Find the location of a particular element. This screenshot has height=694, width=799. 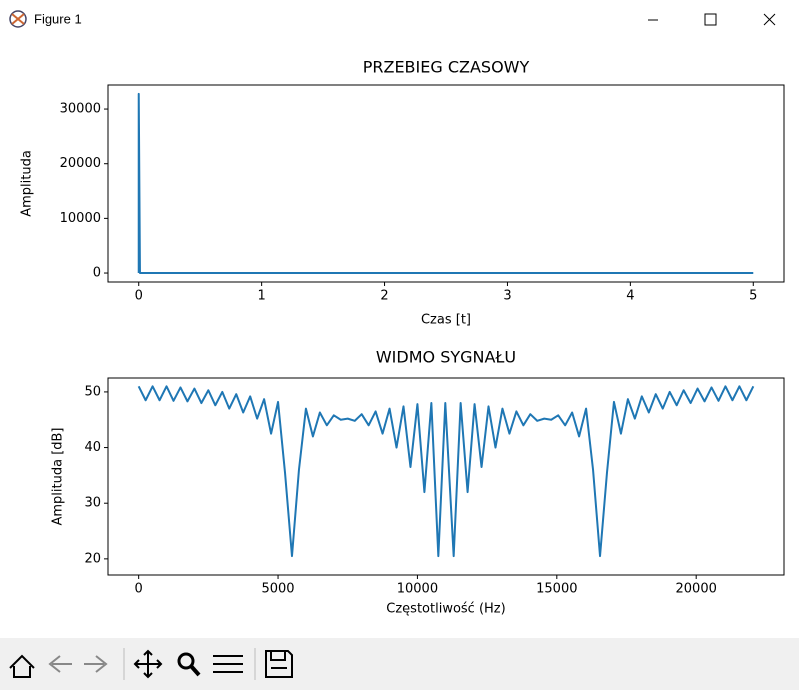

close-button is located at coordinates (769, 19).